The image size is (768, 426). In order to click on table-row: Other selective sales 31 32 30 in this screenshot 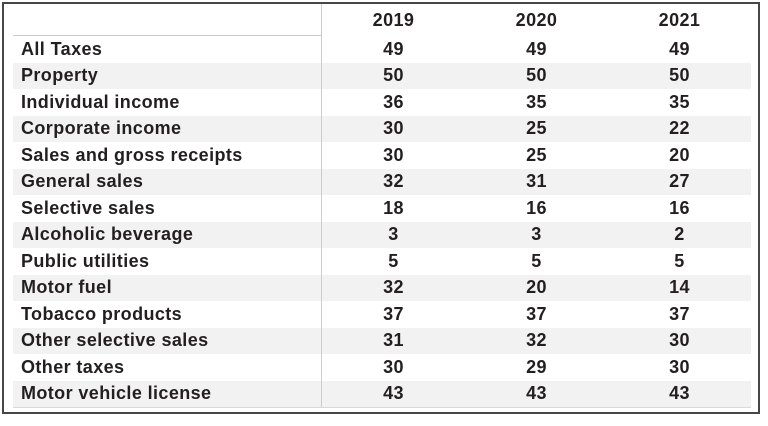, I will do `click(382, 340)`.